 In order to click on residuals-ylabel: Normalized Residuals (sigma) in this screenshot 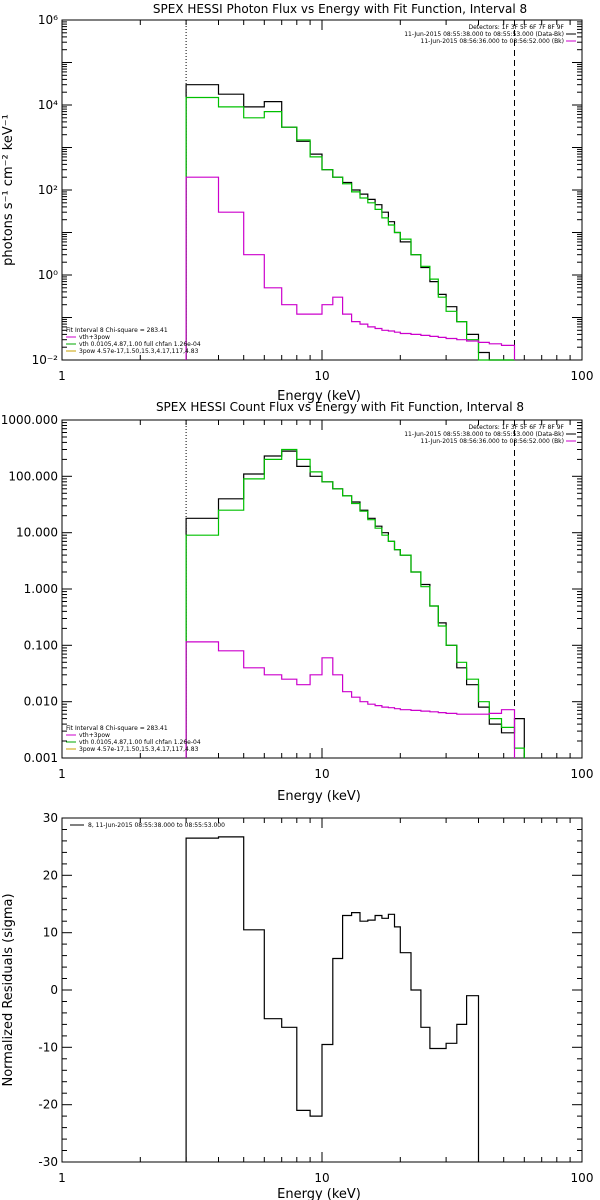, I will do `click(8, 989)`.